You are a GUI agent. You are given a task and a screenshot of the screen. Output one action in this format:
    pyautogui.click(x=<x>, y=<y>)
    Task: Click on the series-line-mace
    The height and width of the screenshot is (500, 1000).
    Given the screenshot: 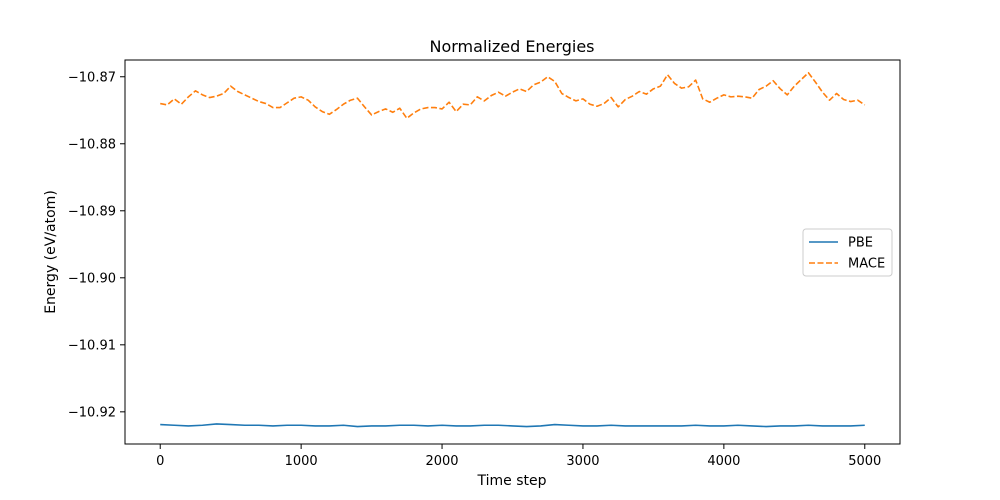 What is the action you would take?
    pyautogui.click(x=513, y=95)
    